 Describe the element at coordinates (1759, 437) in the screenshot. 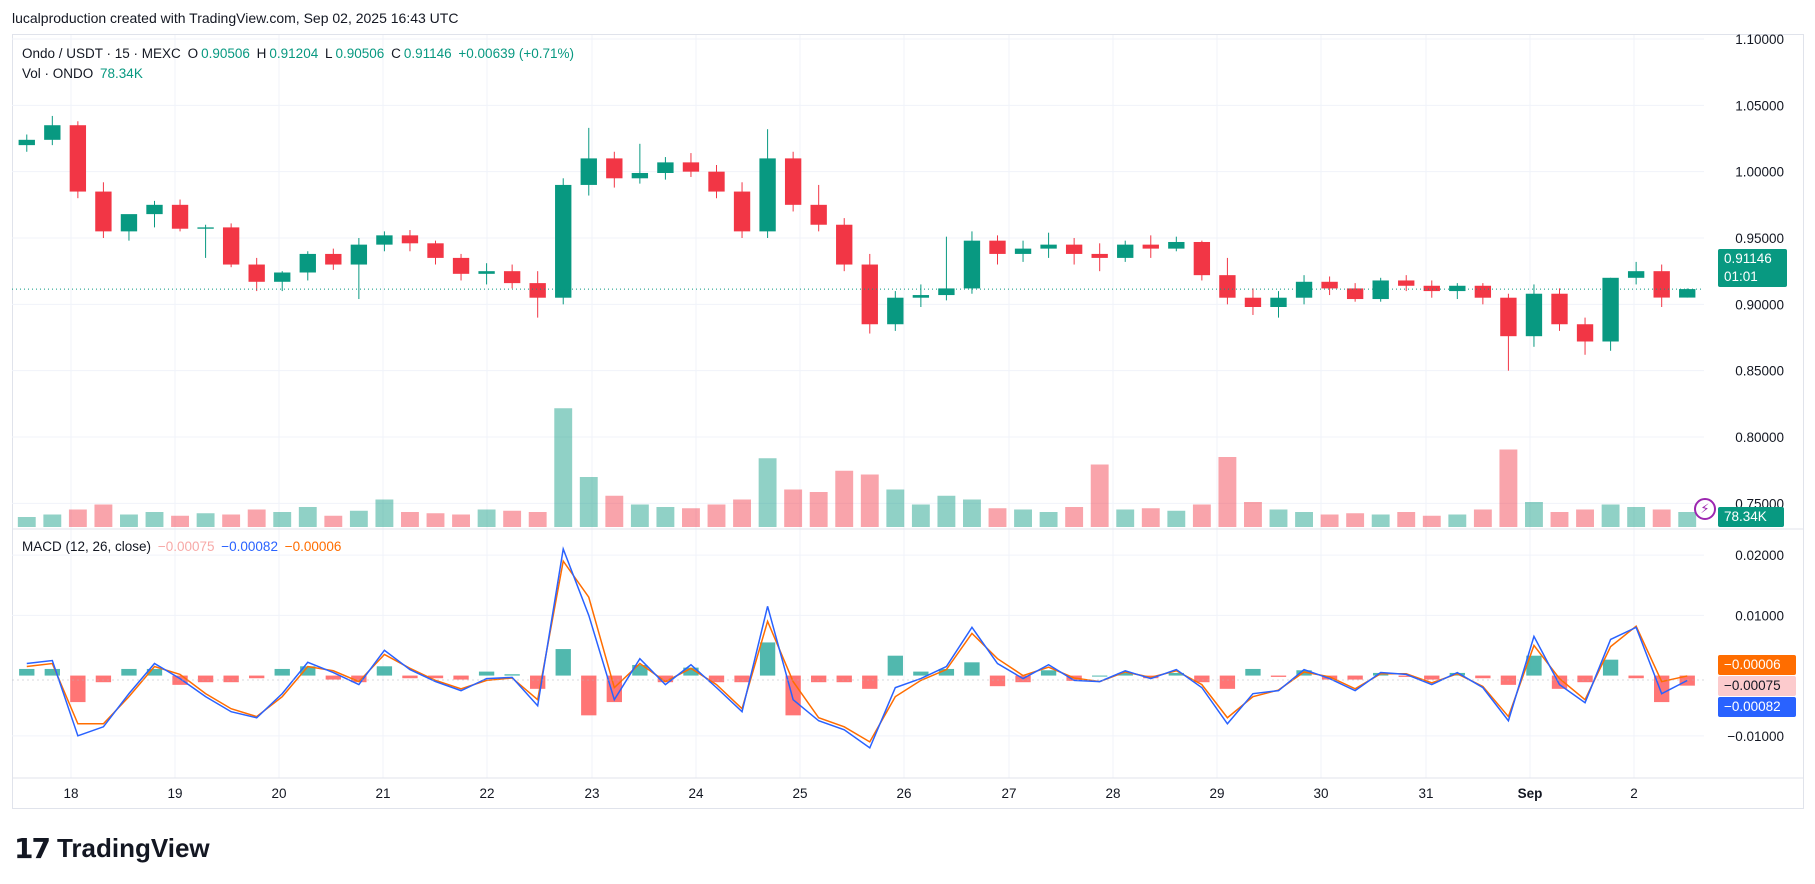

I see `price-tick-label: 0.80000` at that location.